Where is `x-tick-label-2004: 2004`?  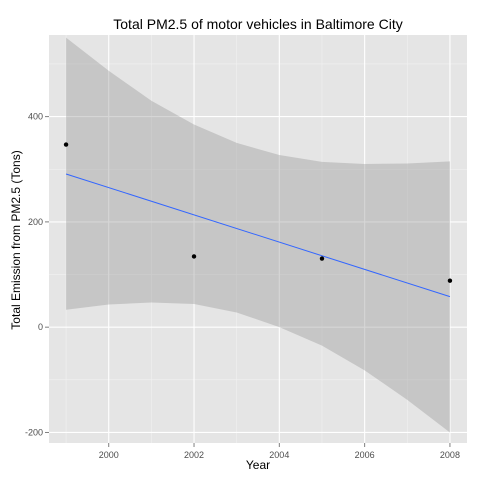 x-tick-label-2004: 2004 is located at coordinates (279, 455).